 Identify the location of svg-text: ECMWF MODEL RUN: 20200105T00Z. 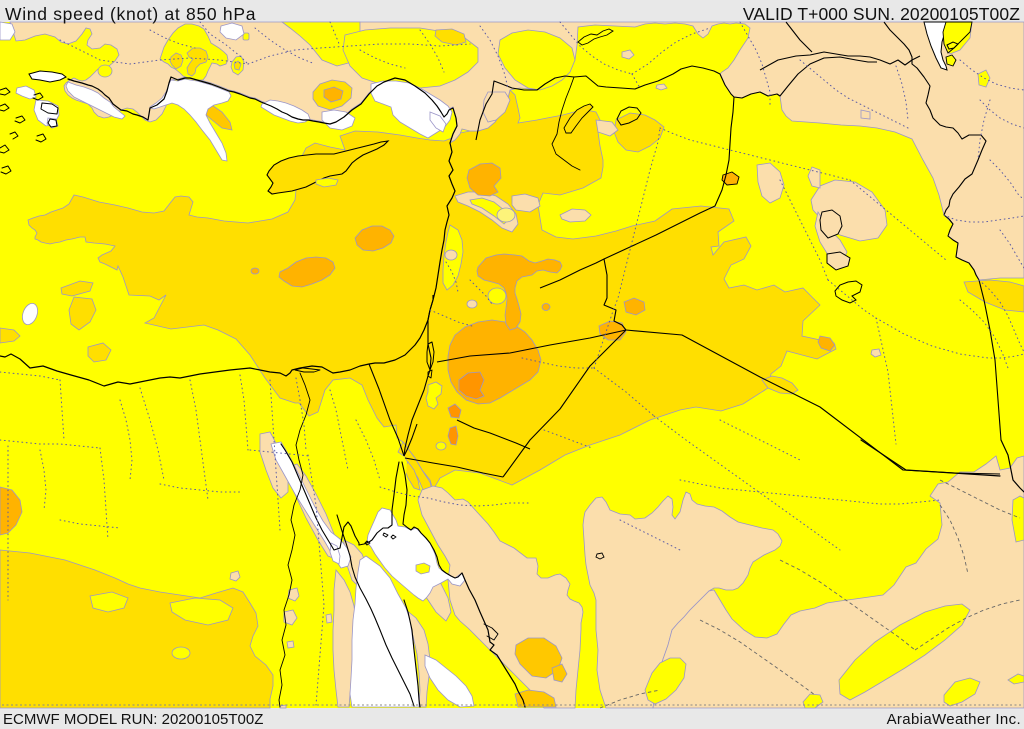
(133, 719).